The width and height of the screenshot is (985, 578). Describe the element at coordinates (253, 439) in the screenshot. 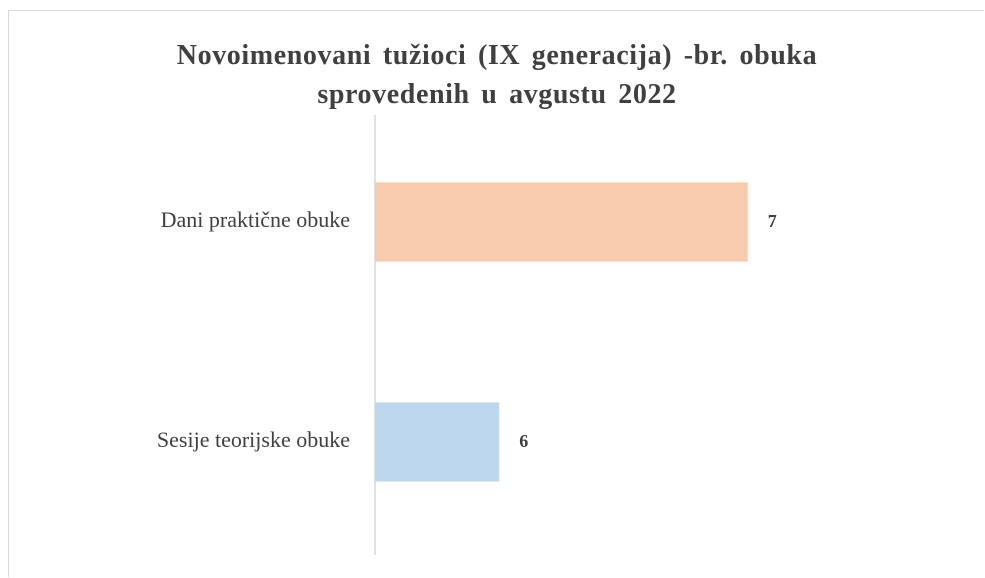

I see `y-tick-label: Sesije teorijske obuke` at that location.